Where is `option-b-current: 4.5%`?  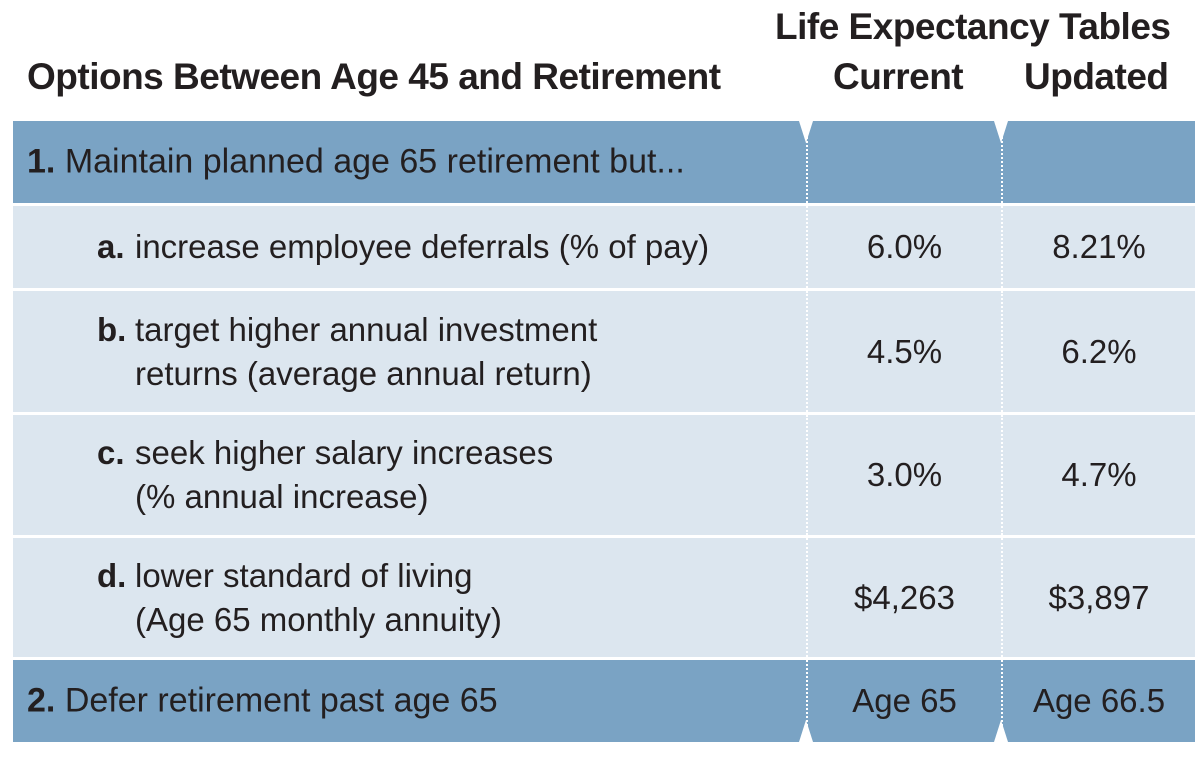 option-b-current: 4.5% is located at coordinates (904, 351).